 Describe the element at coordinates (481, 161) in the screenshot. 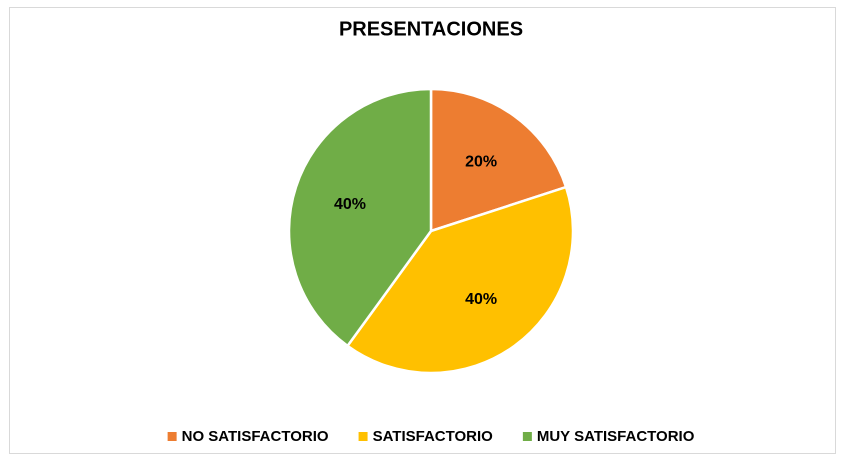

I see `data-label: 20%` at that location.